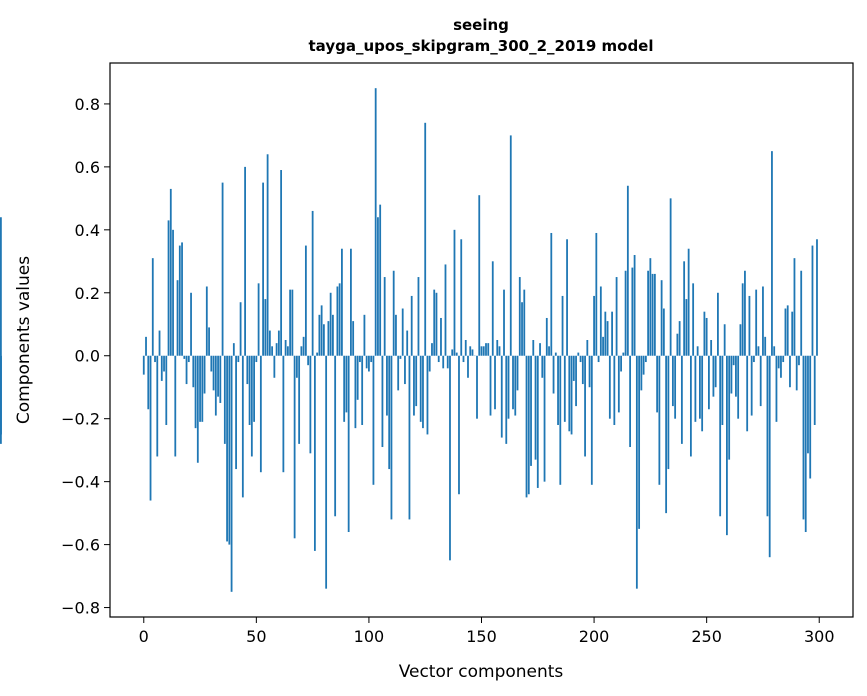  Describe the element at coordinates (87, 293) in the screenshot. I see `y-tick-label: 0.2` at that location.